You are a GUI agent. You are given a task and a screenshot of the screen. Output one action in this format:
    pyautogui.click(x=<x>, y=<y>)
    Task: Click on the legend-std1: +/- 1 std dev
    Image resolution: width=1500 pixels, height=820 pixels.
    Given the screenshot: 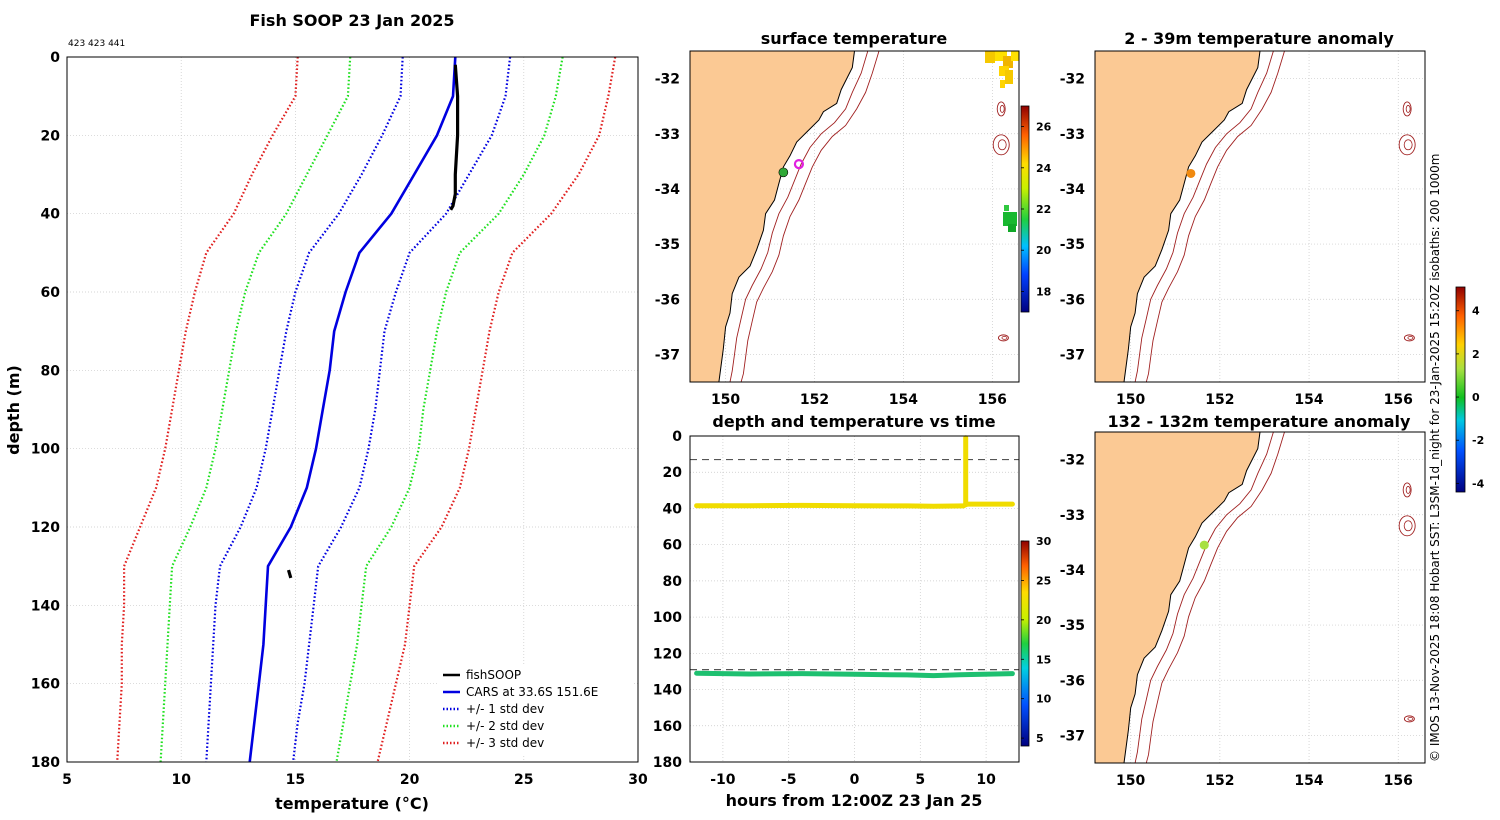 What is the action you would take?
    pyautogui.click(x=505, y=709)
    